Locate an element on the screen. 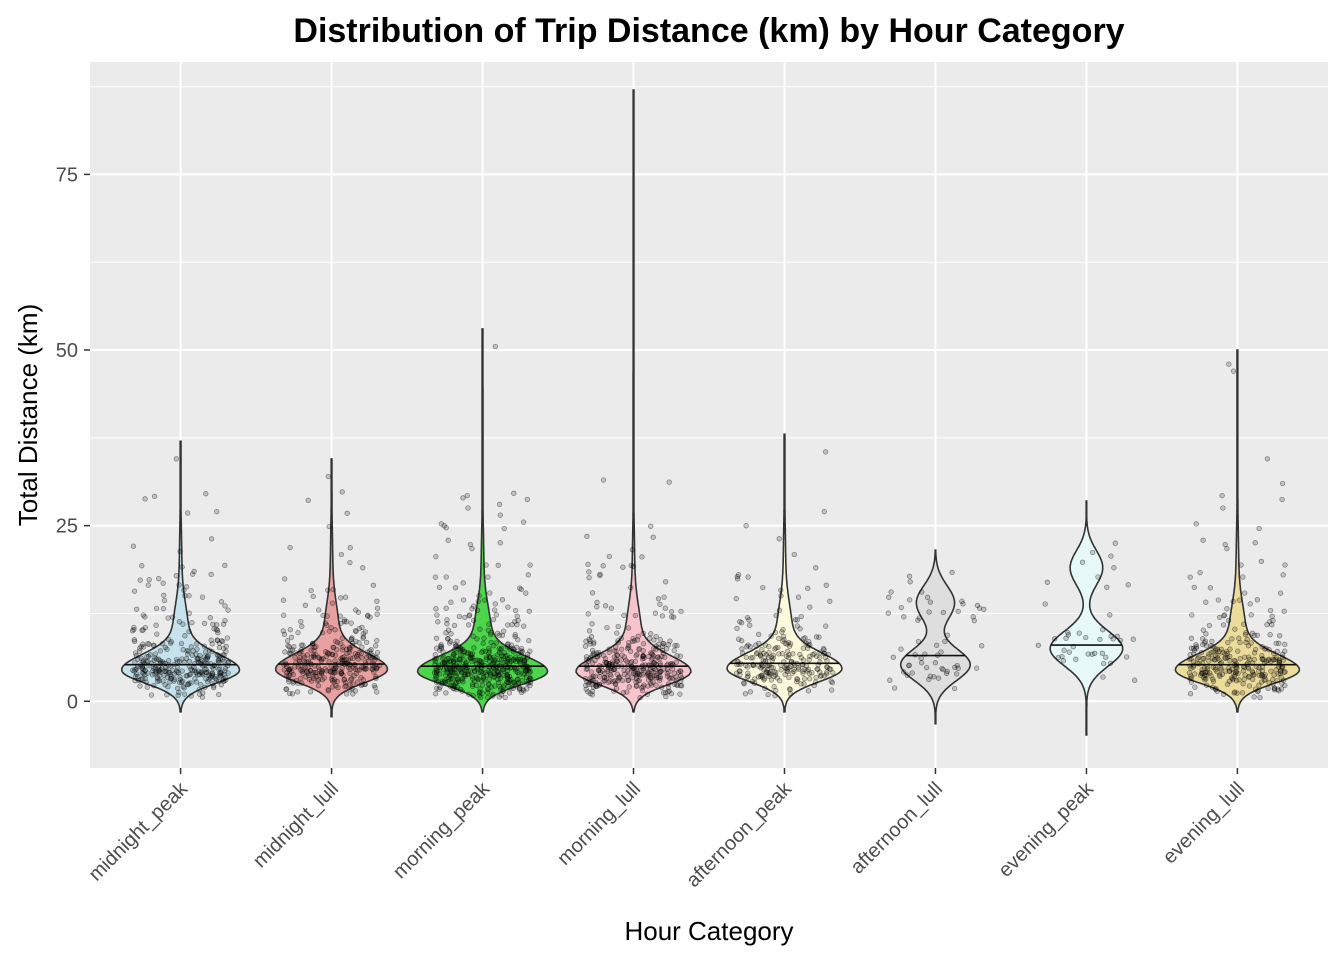 The height and width of the screenshot is (960, 1344). violin-morning_peak is located at coordinates (482, 520).